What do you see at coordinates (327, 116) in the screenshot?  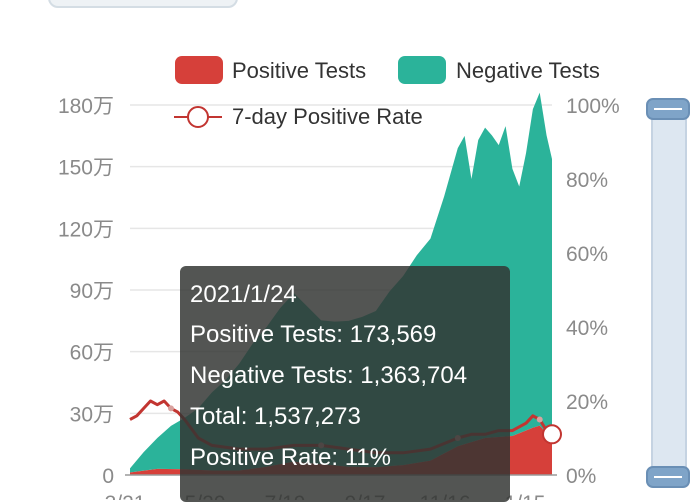 I see `legend-rate-label: 7-day Positive Rate` at bounding box center [327, 116].